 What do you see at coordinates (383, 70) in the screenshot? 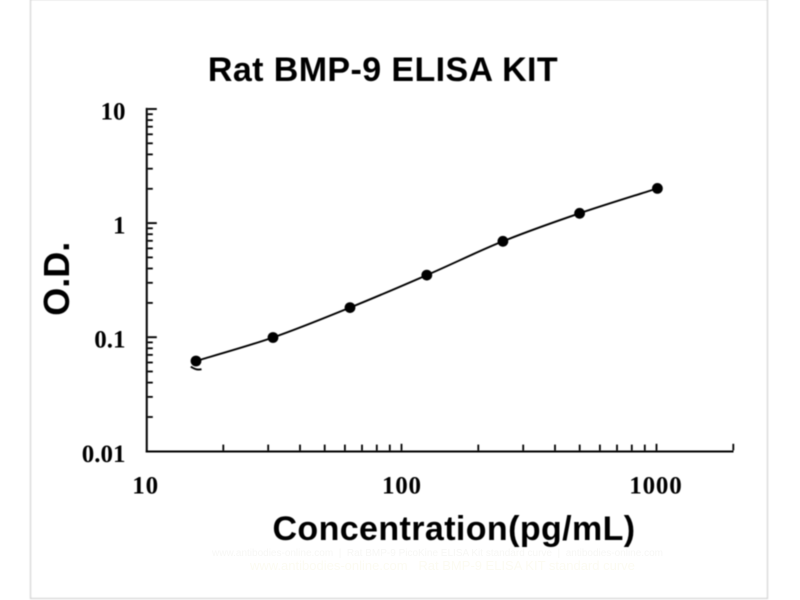
I see `svg-text: Rat BMP-9 ELISA KIT` at bounding box center [383, 70].